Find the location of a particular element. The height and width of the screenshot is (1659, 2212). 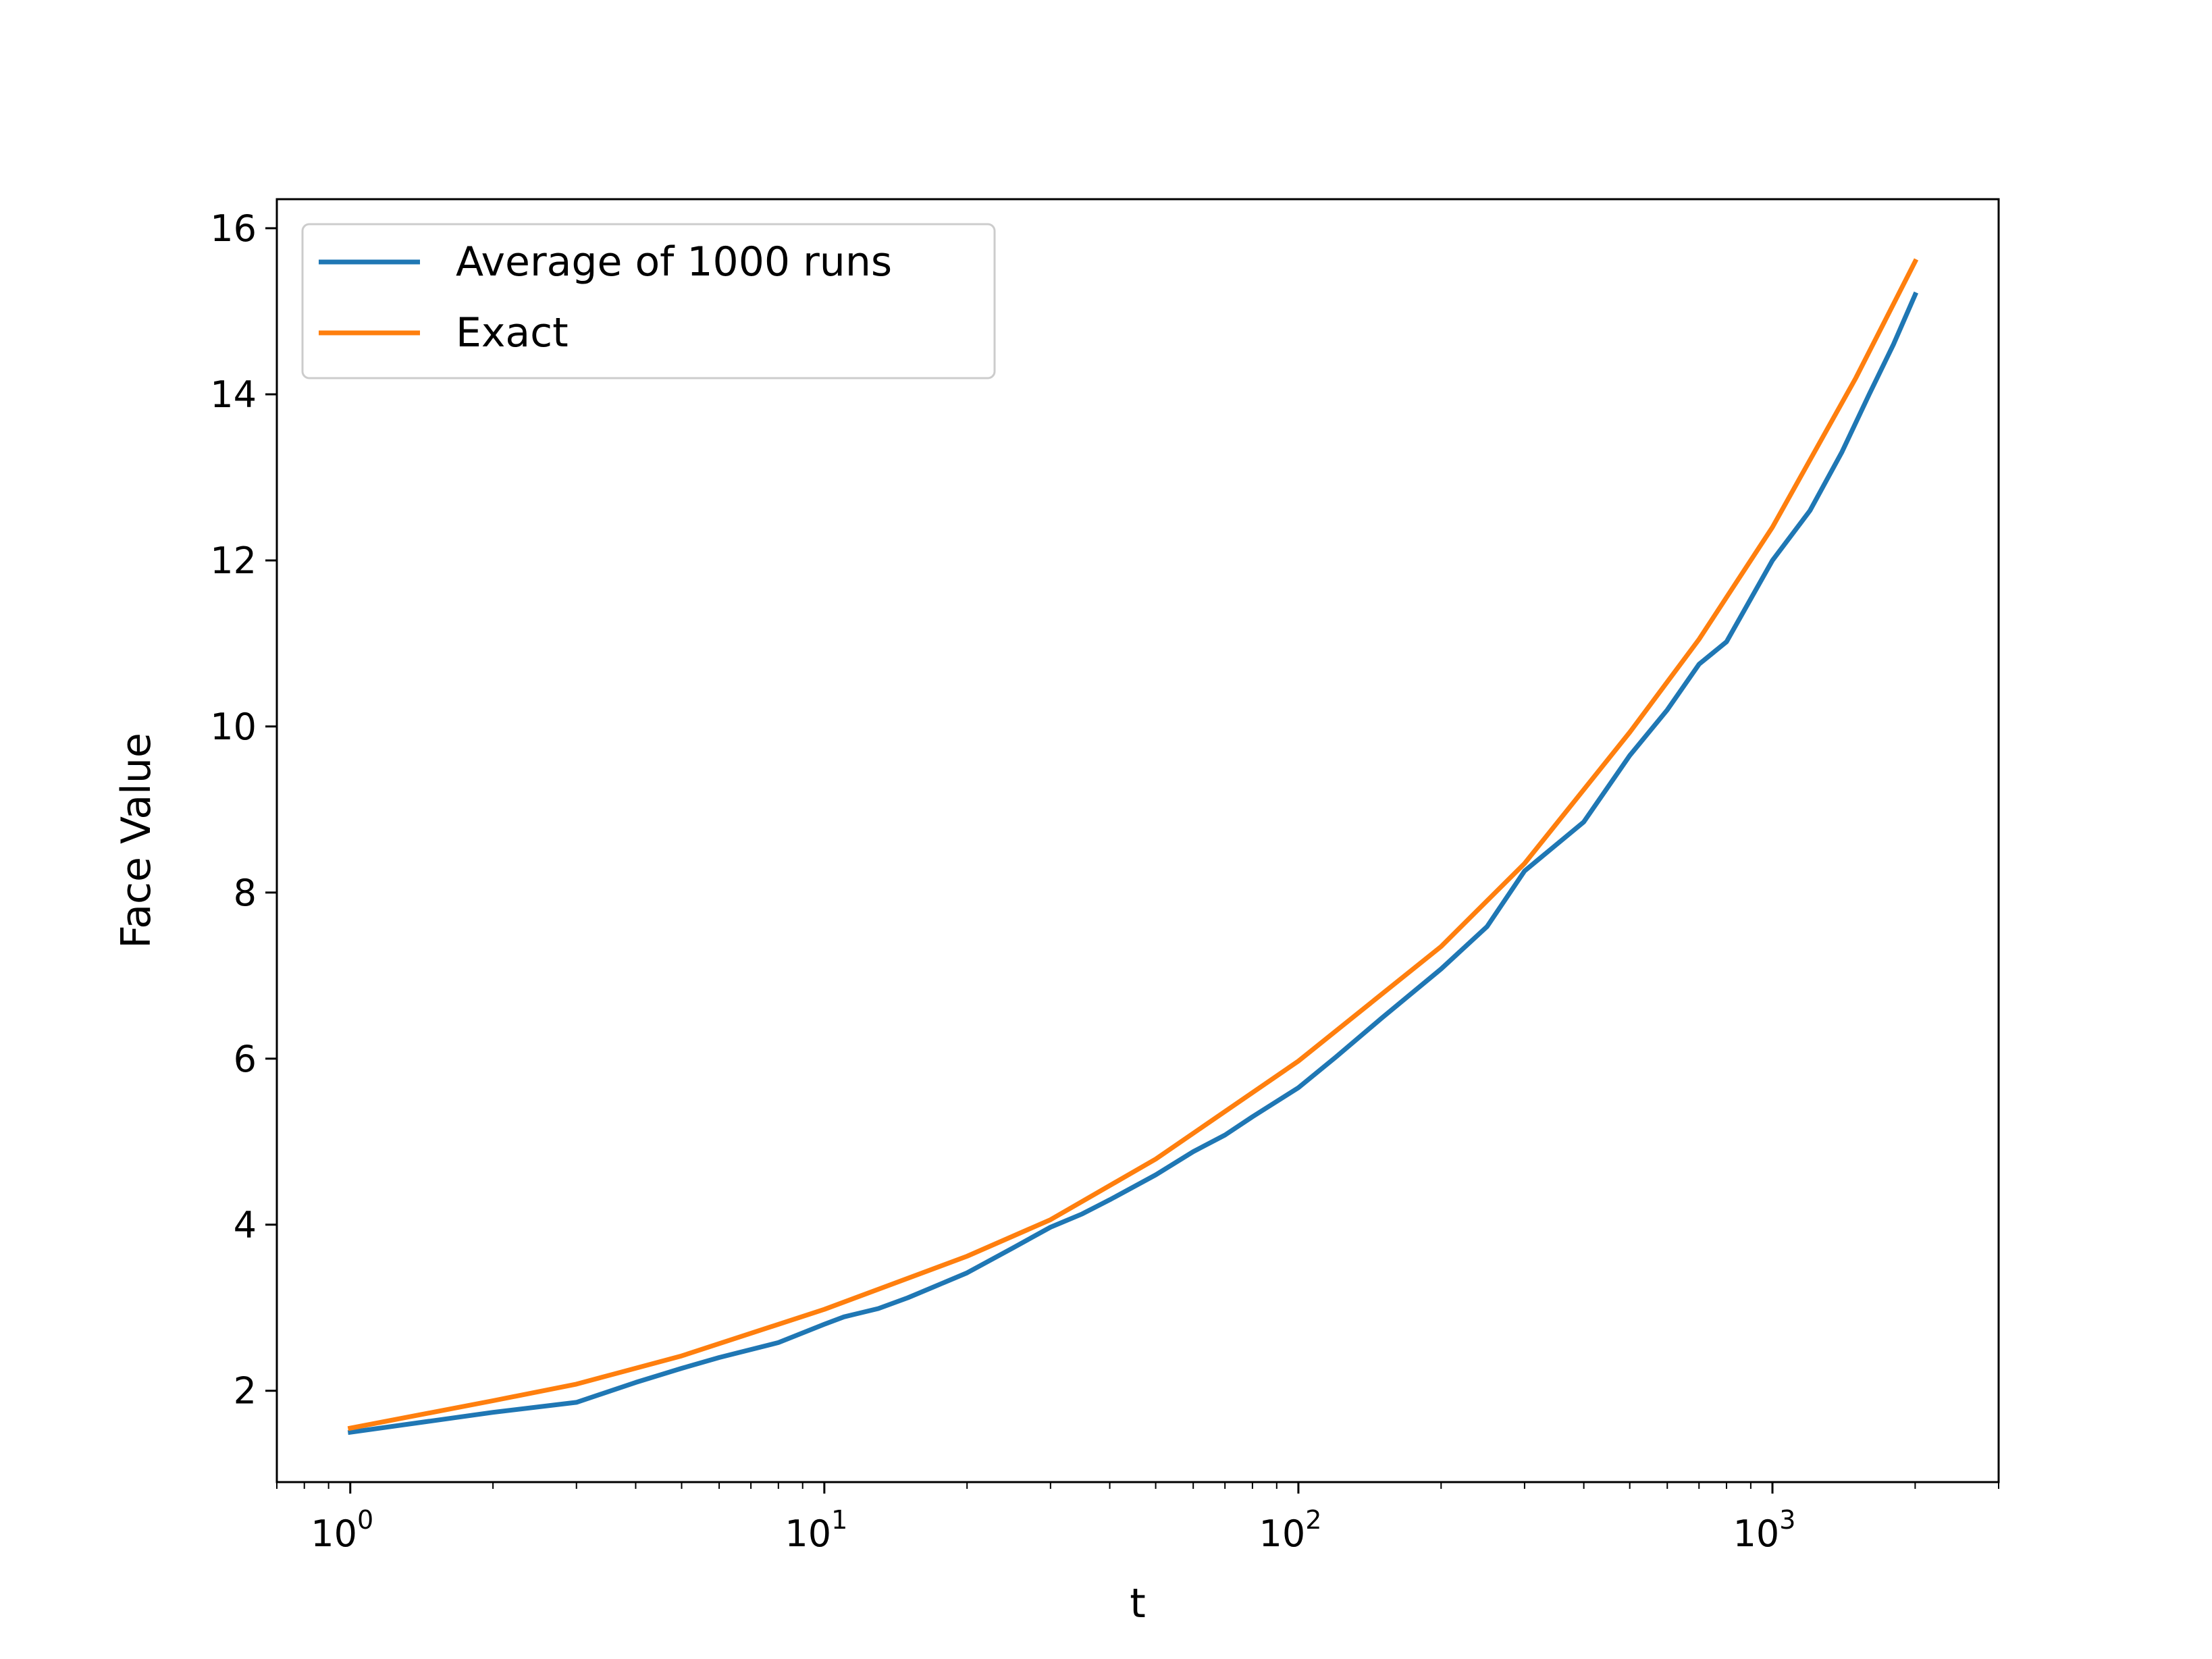

y-tick-label: 4 is located at coordinates (245, 1225).